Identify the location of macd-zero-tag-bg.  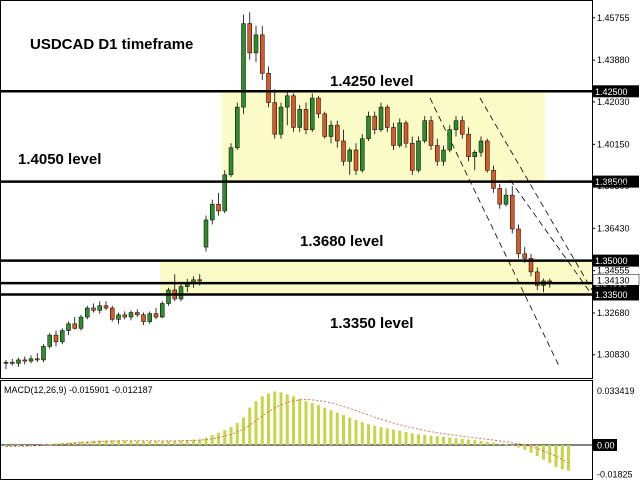
(605, 444).